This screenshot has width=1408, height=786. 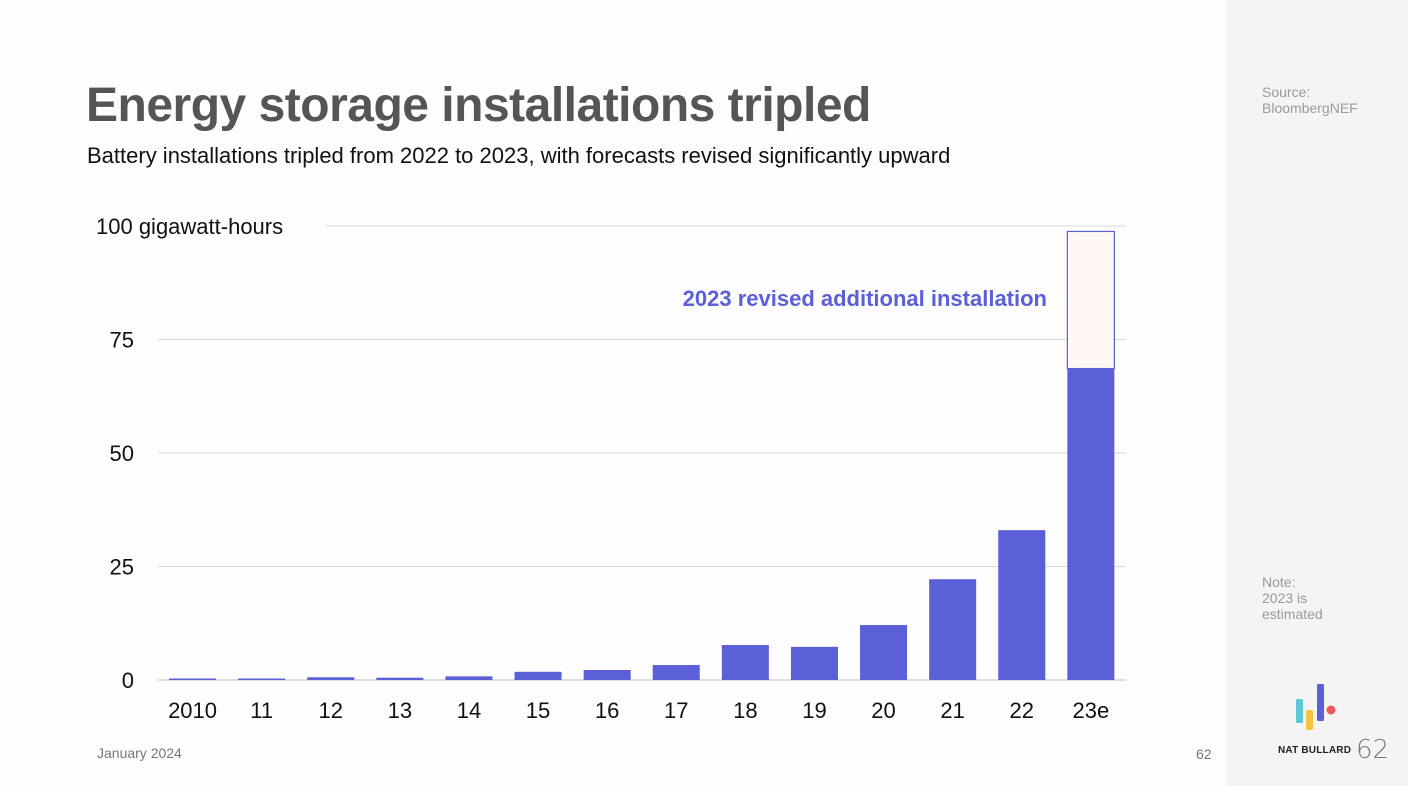 What do you see at coordinates (1320, 702) in the screenshot?
I see `logo-bar-purple` at bounding box center [1320, 702].